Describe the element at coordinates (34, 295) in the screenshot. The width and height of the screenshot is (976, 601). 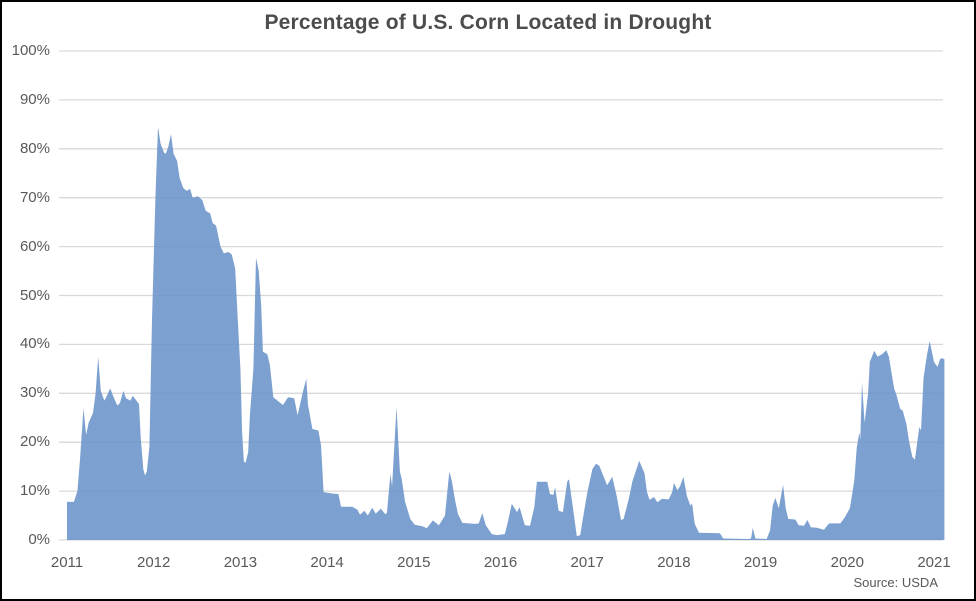
I see `y-axis-tick-label: 50%` at that location.